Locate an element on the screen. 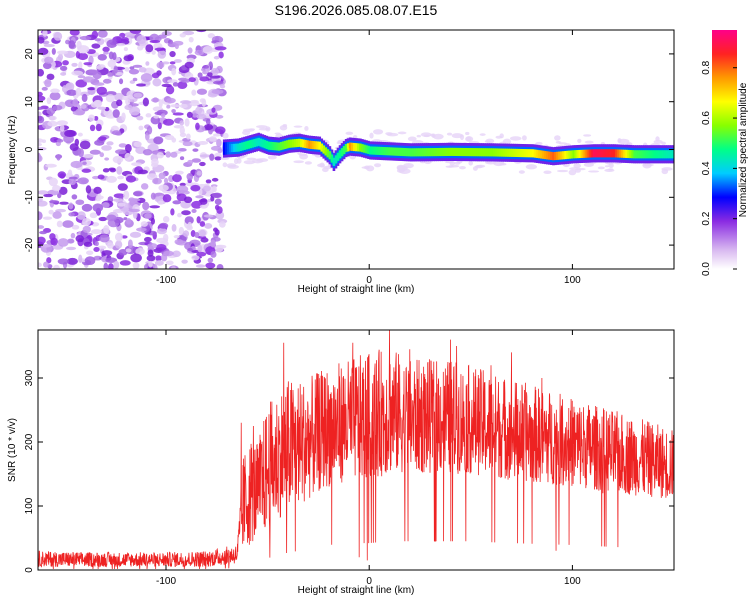 Image resolution: width=750 pixels, height=600 pixels. colorbar-tick-label: 0.0 is located at coordinates (706, 269).